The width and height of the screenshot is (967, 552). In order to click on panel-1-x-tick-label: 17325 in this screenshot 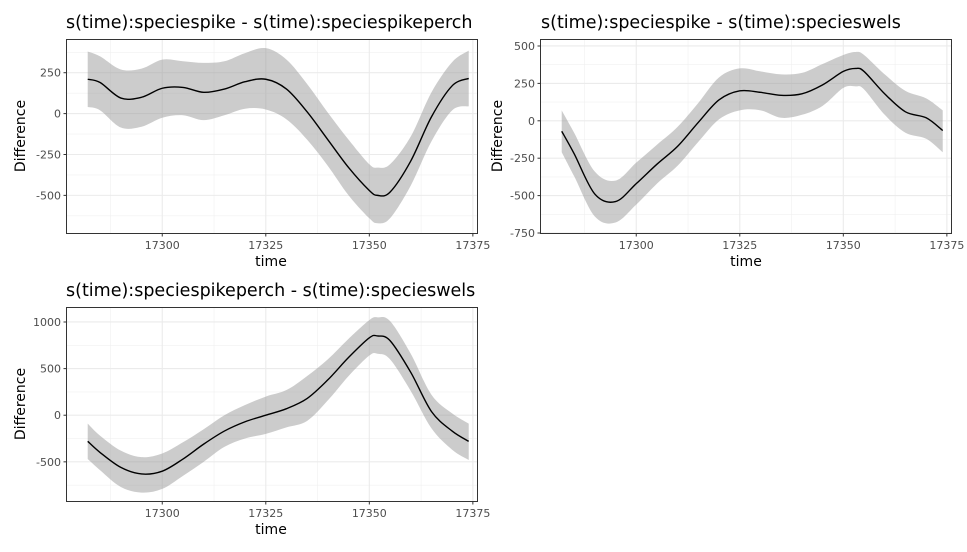, I will do `click(265, 245)`.